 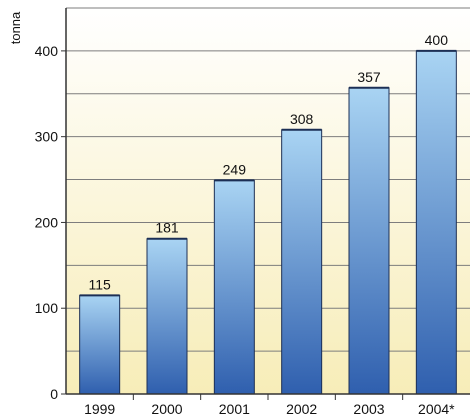 What do you see at coordinates (47, 51) in the screenshot?
I see `y-tick-label: 400` at bounding box center [47, 51].